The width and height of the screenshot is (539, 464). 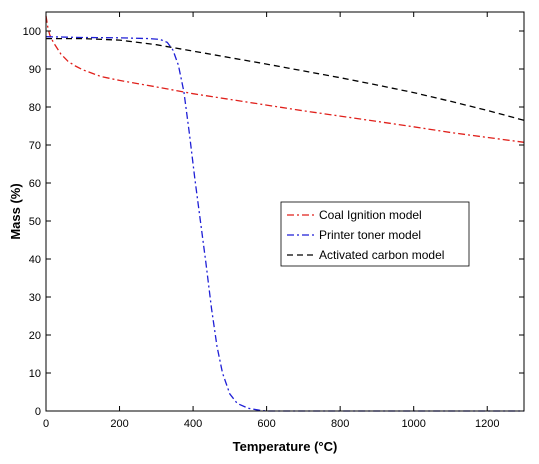 I want to click on x-axis-title: Temperature (°C), so click(x=285, y=446).